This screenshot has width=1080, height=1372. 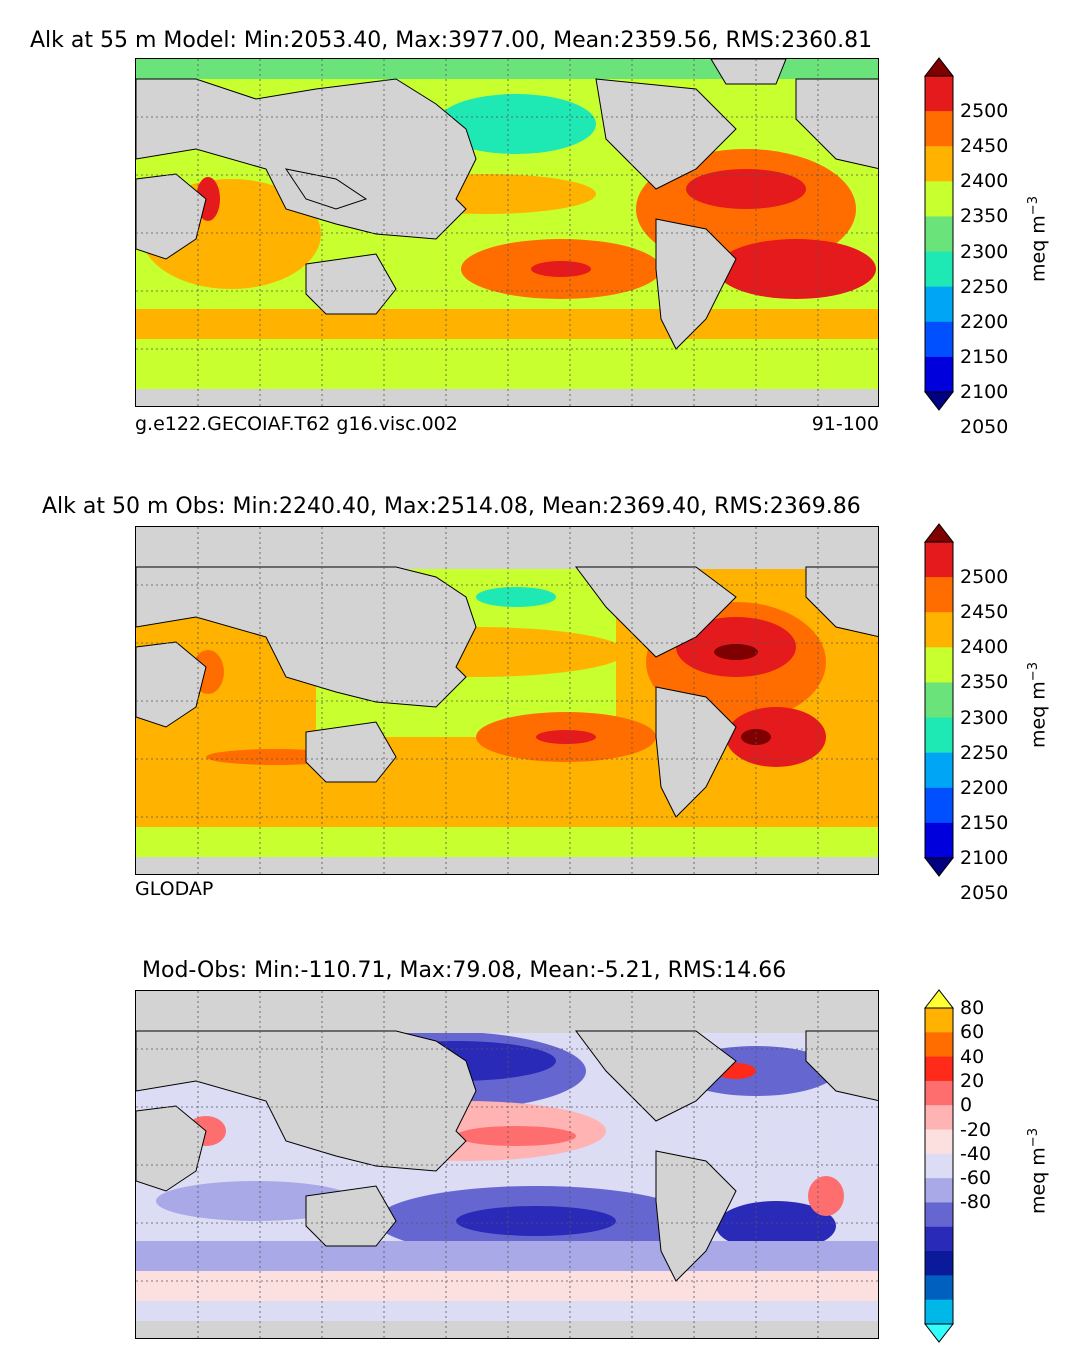 What do you see at coordinates (736, 652) in the screenshot?
I see `north-atlantic-max` at bounding box center [736, 652].